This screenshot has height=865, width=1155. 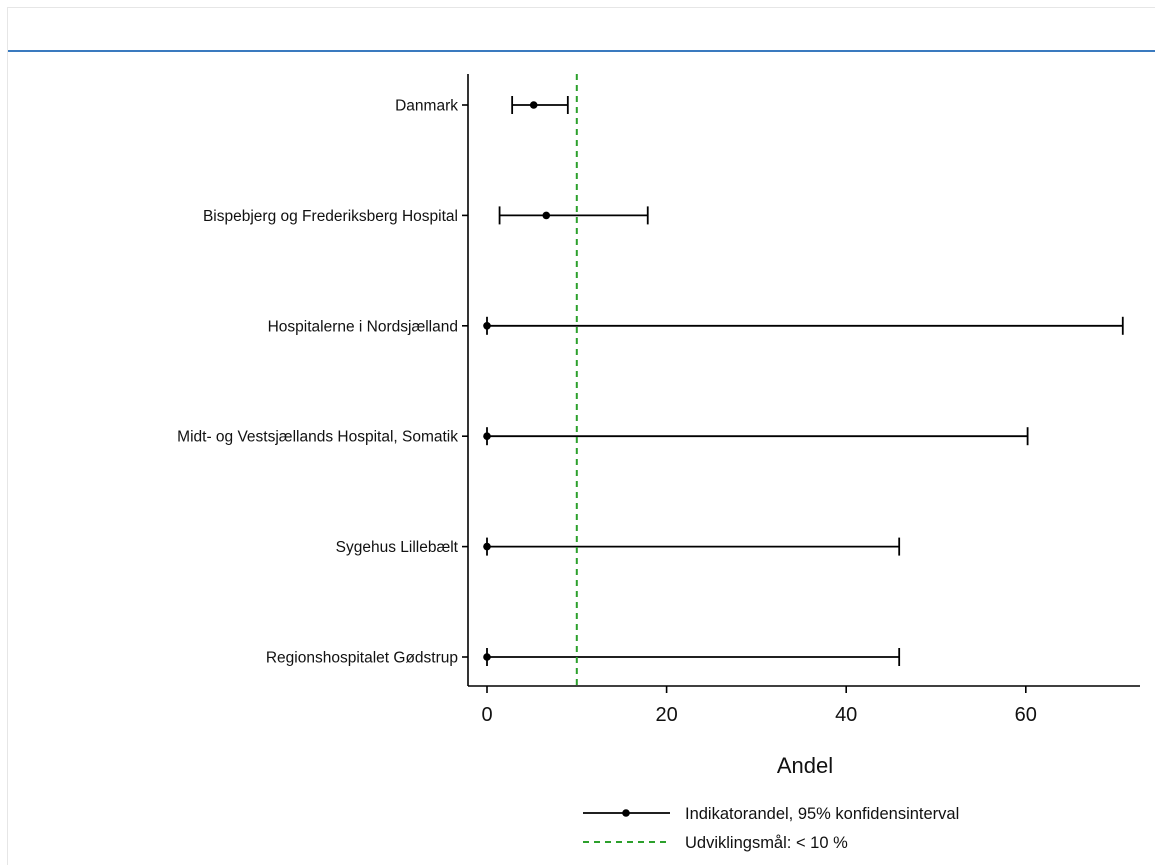 I want to click on x-tick-label: 0, so click(x=486, y=715).